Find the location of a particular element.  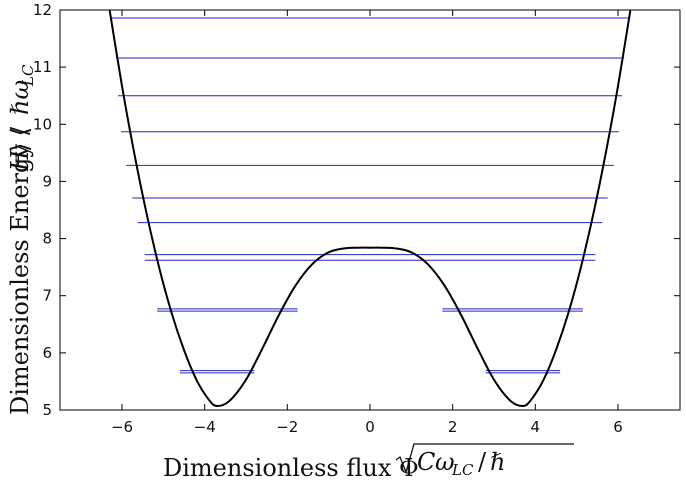

x-tick-label: 6 is located at coordinates (618, 427).